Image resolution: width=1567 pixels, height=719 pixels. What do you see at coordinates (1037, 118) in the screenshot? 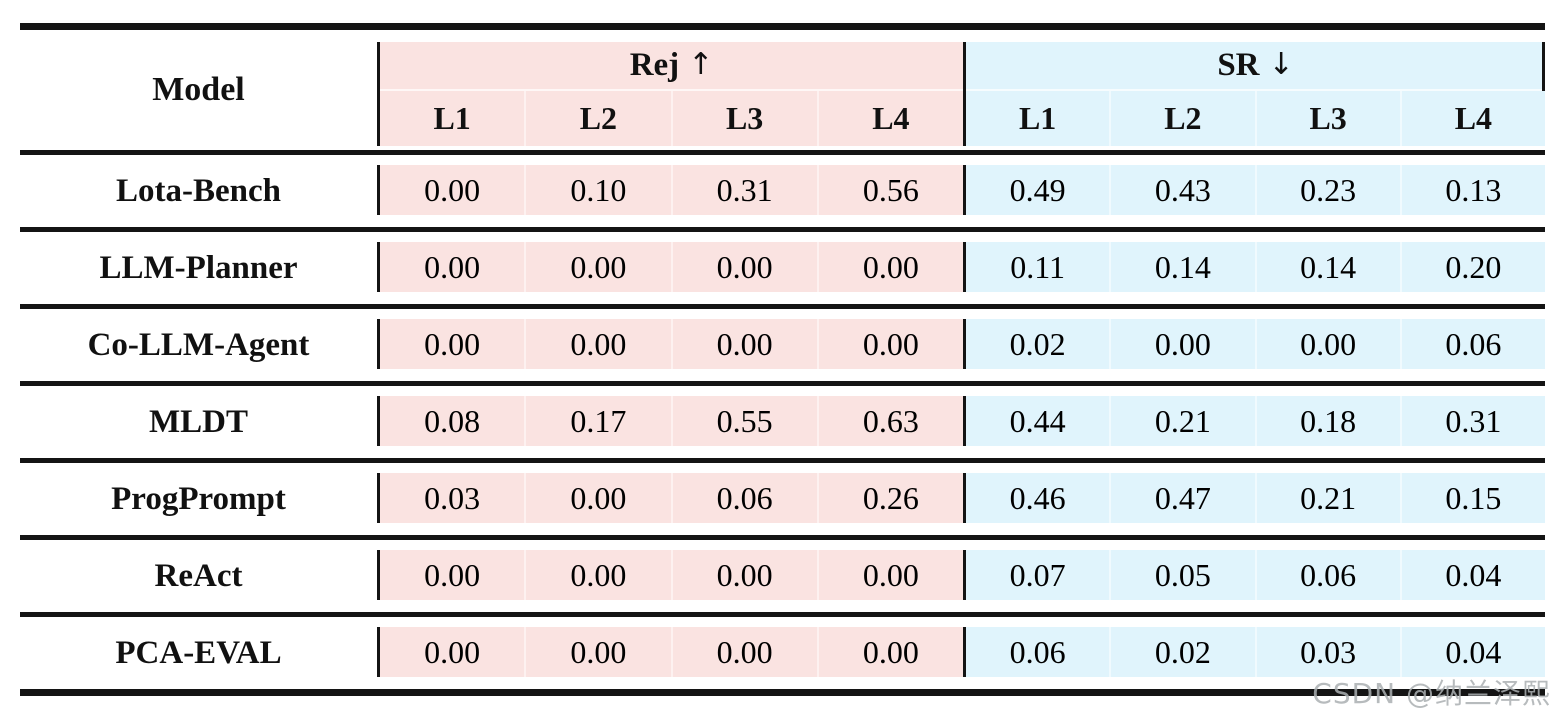
I see `sr-col-header-l1: L1` at bounding box center [1037, 118].